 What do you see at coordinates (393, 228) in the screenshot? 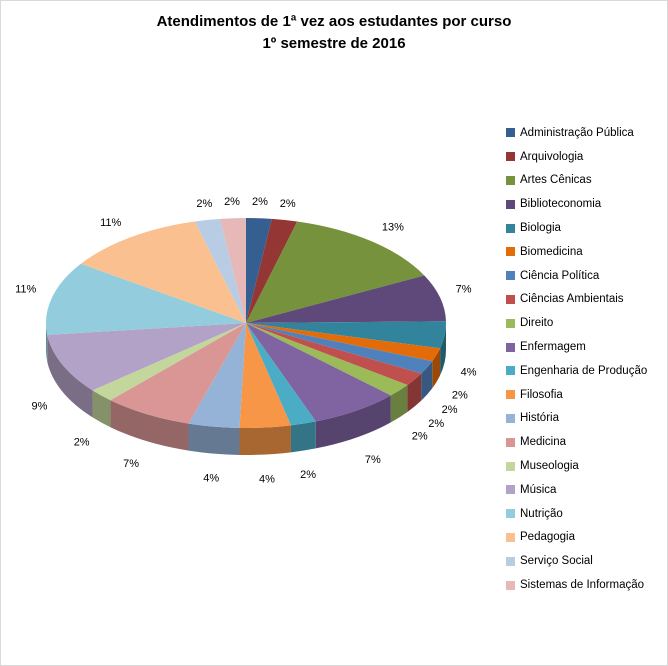
I see `data-label: 13%` at bounding box center [393, 228].